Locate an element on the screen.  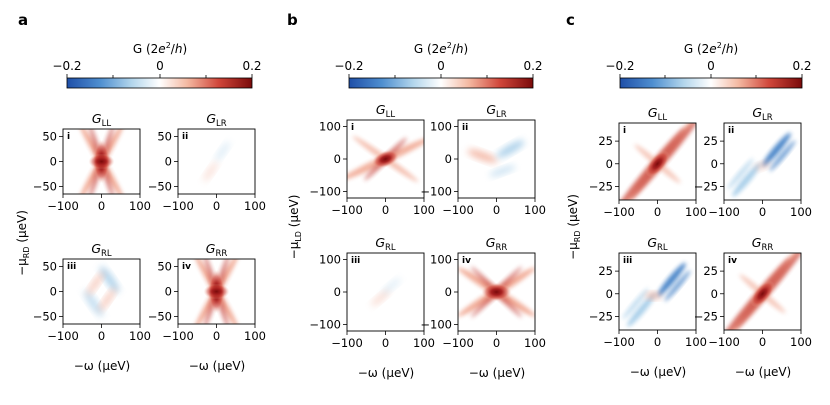
y-tick-label: −25 is located at coordinates (706, 316).